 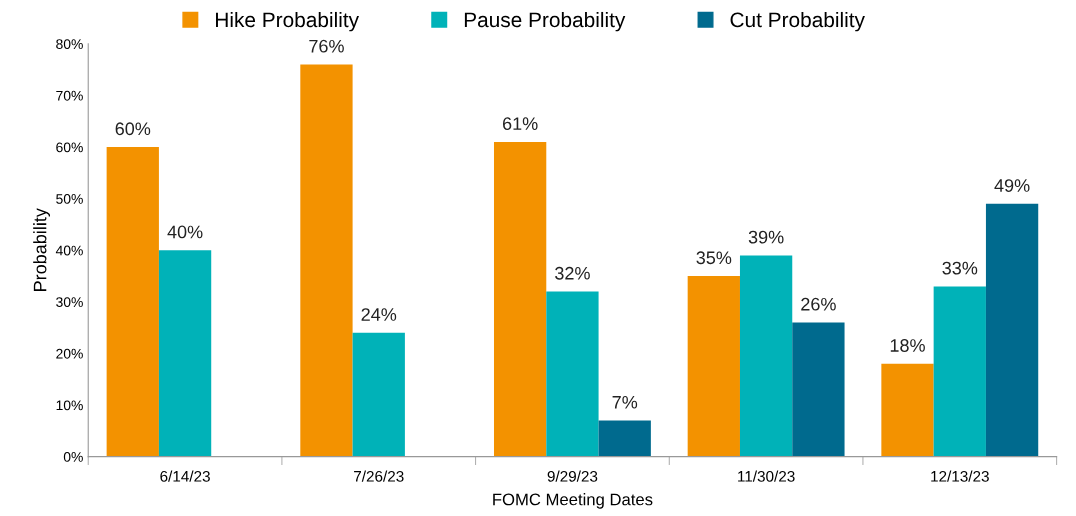 I want to click on y-axis-title: Probability, so click(x=42, y=249).